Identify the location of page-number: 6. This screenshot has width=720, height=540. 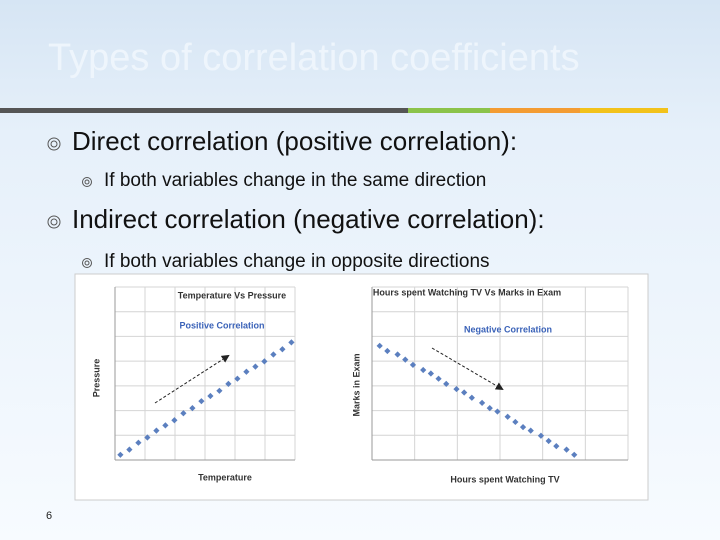
(49, 516).